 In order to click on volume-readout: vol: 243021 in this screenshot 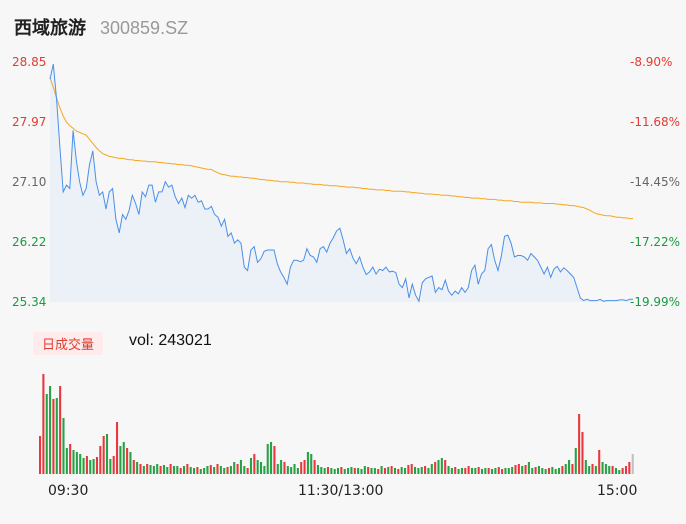, I will do `click(170, 341)`.